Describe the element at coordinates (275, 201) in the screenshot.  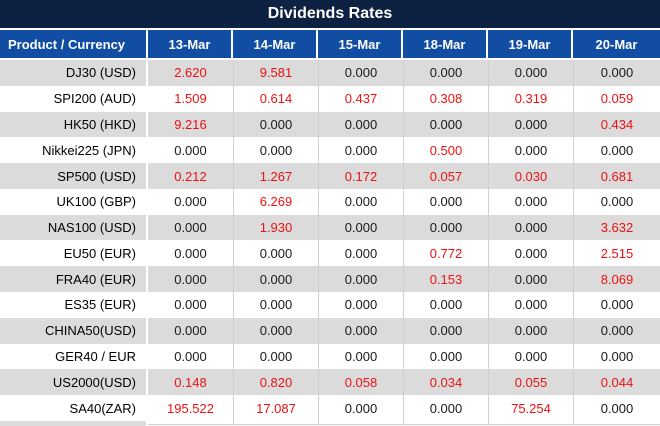
I see `dividend-value-cell: 6.269` at that location.